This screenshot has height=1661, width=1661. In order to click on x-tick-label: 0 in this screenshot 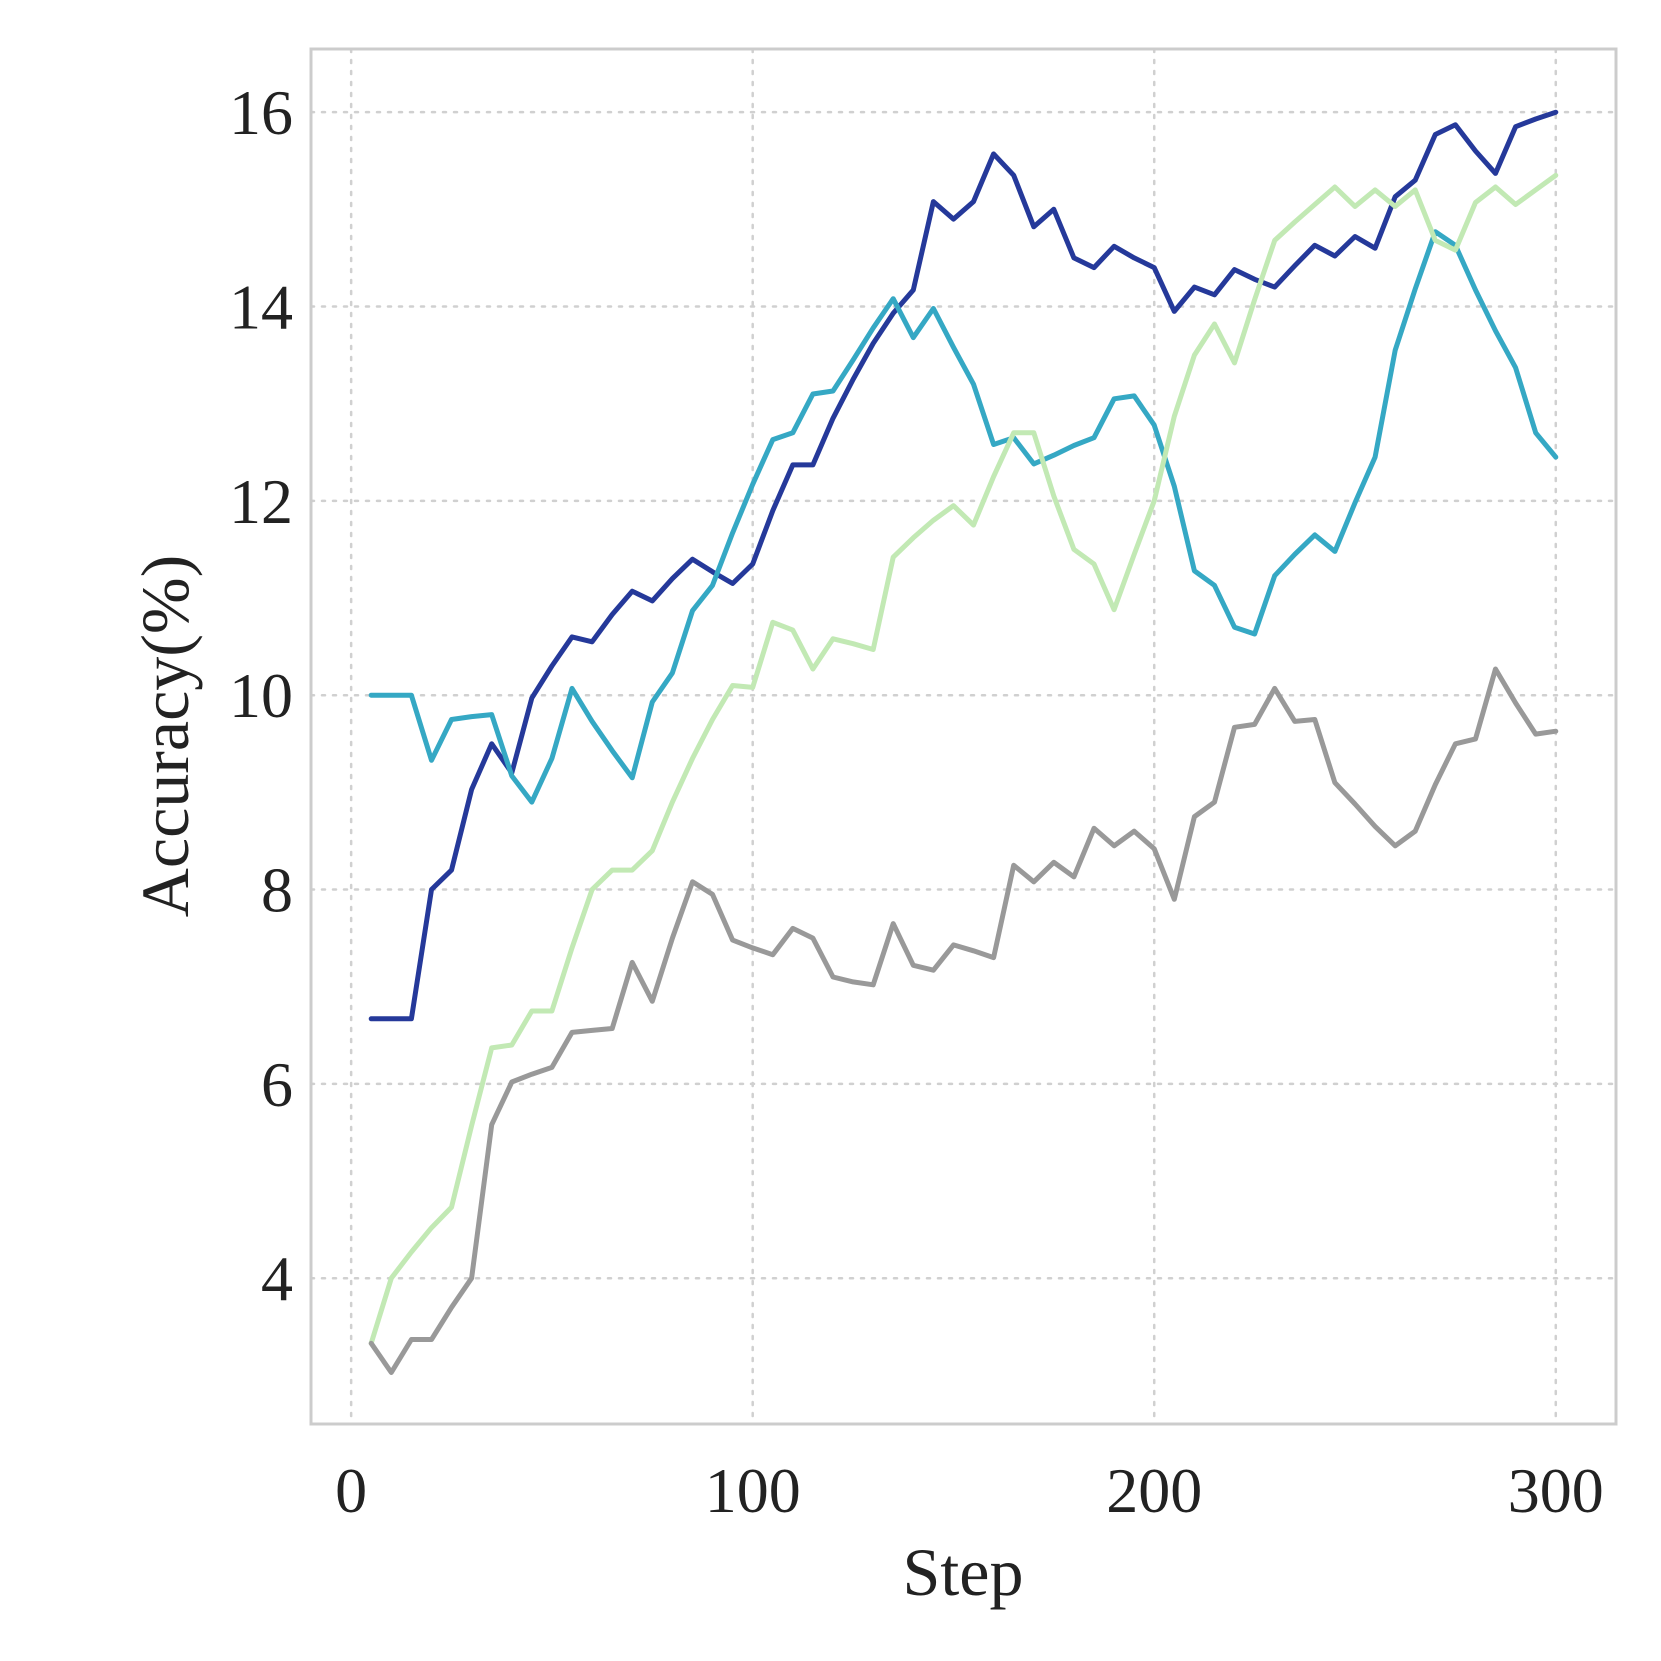, I will do `click(351, 1490)`.